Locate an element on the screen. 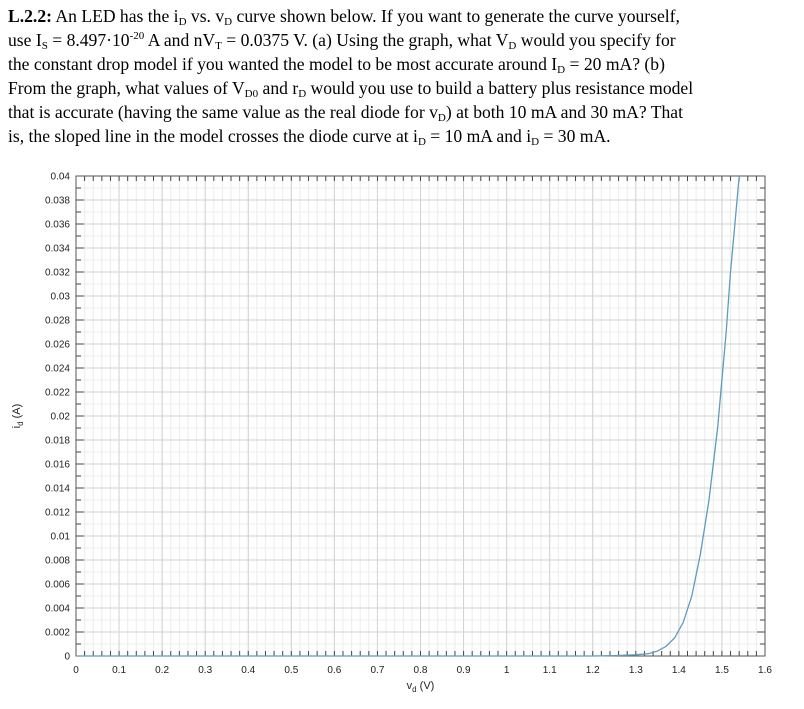 Image resolution: width=804 pixels, height=709 pixels. y-axis-label: id (A) is located at coordinates (18, 416).